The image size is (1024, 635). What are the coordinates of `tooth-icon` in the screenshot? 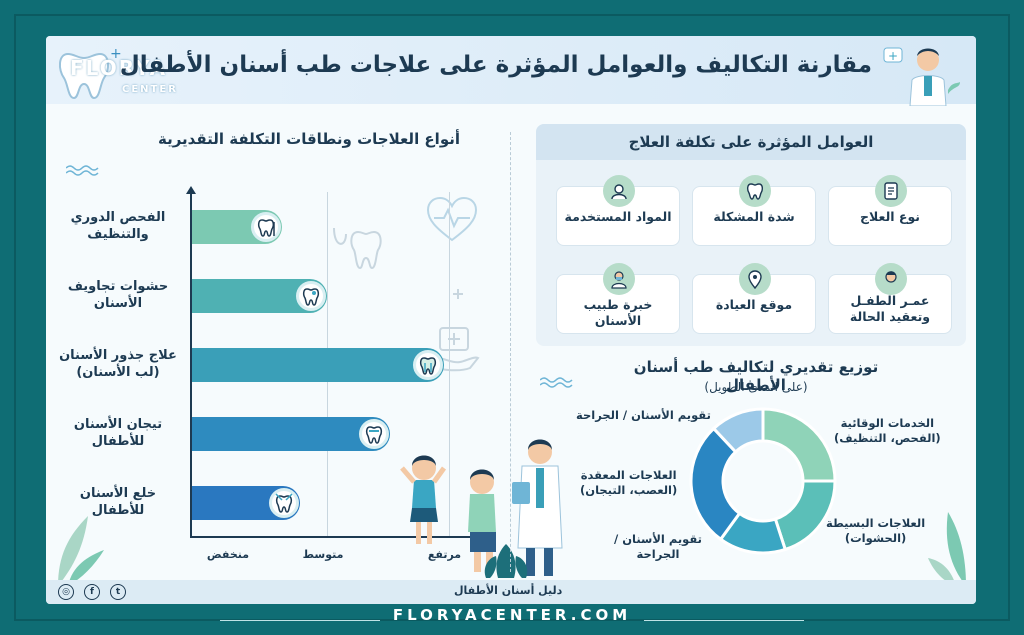 It's located at (755, 191).